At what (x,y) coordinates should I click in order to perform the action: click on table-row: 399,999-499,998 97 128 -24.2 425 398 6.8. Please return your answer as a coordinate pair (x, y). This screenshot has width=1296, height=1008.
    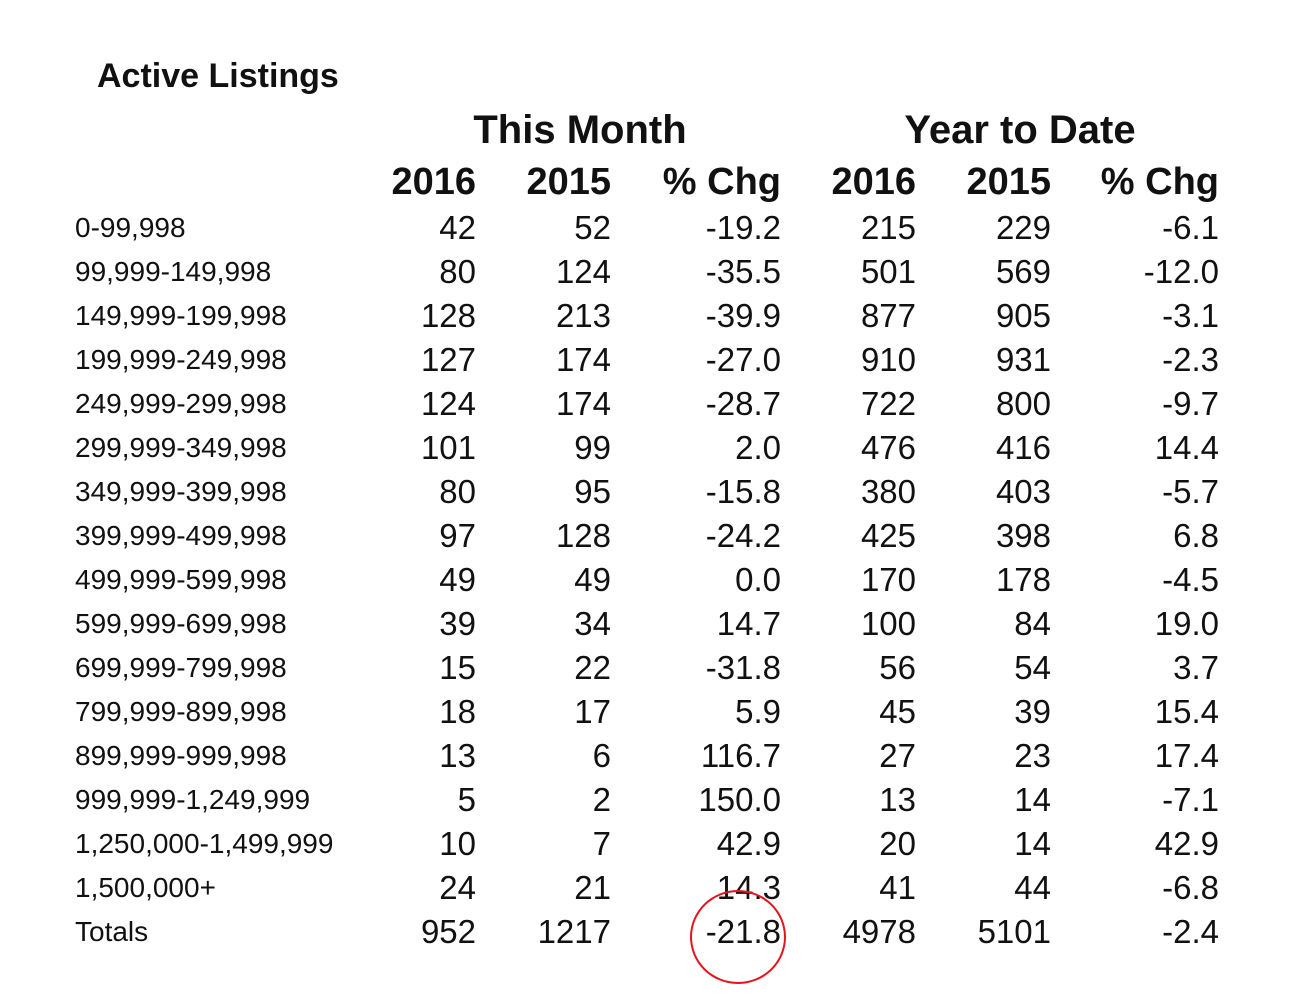
    Looking at the image, I should click on (648, 536).